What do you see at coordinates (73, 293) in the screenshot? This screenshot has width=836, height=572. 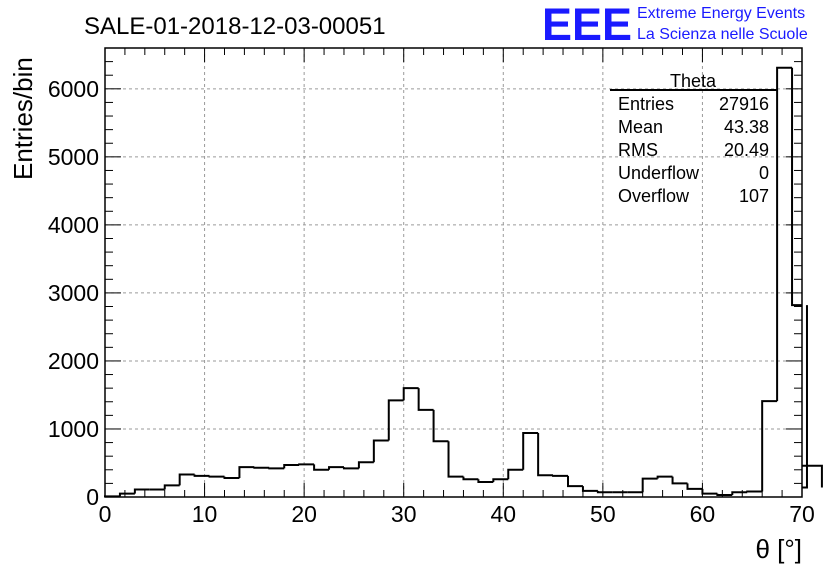 I see `y-tick-label: 3000` at bounding box center [73, 293].